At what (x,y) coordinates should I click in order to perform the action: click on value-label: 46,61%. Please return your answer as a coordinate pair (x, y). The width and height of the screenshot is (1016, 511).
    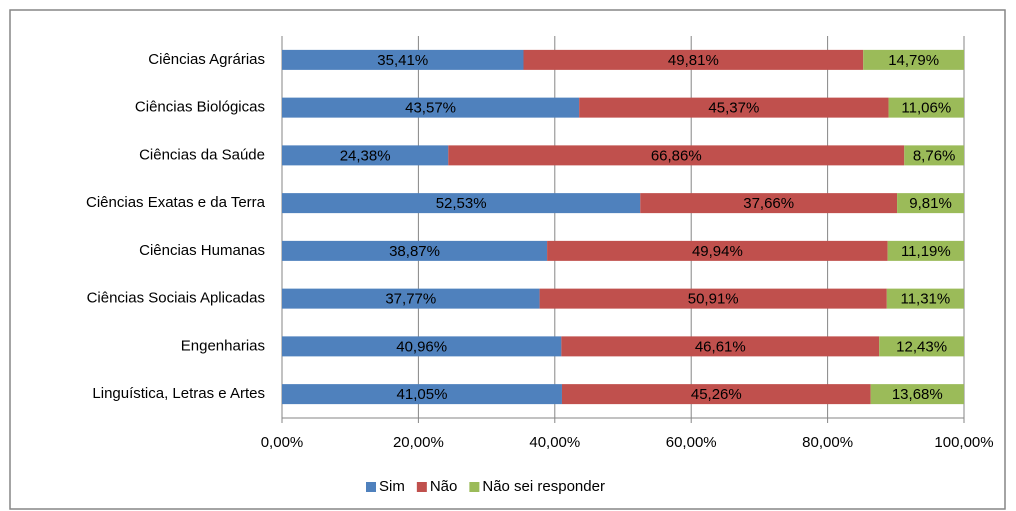
    Looking at the image, I should click on (720, 346).